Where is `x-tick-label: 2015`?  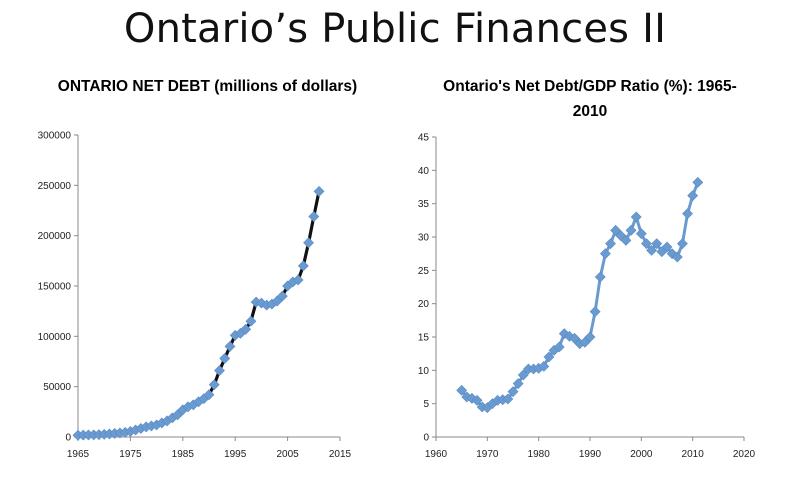
x-tick-label: 2015 is located at coordinates (340, 454).